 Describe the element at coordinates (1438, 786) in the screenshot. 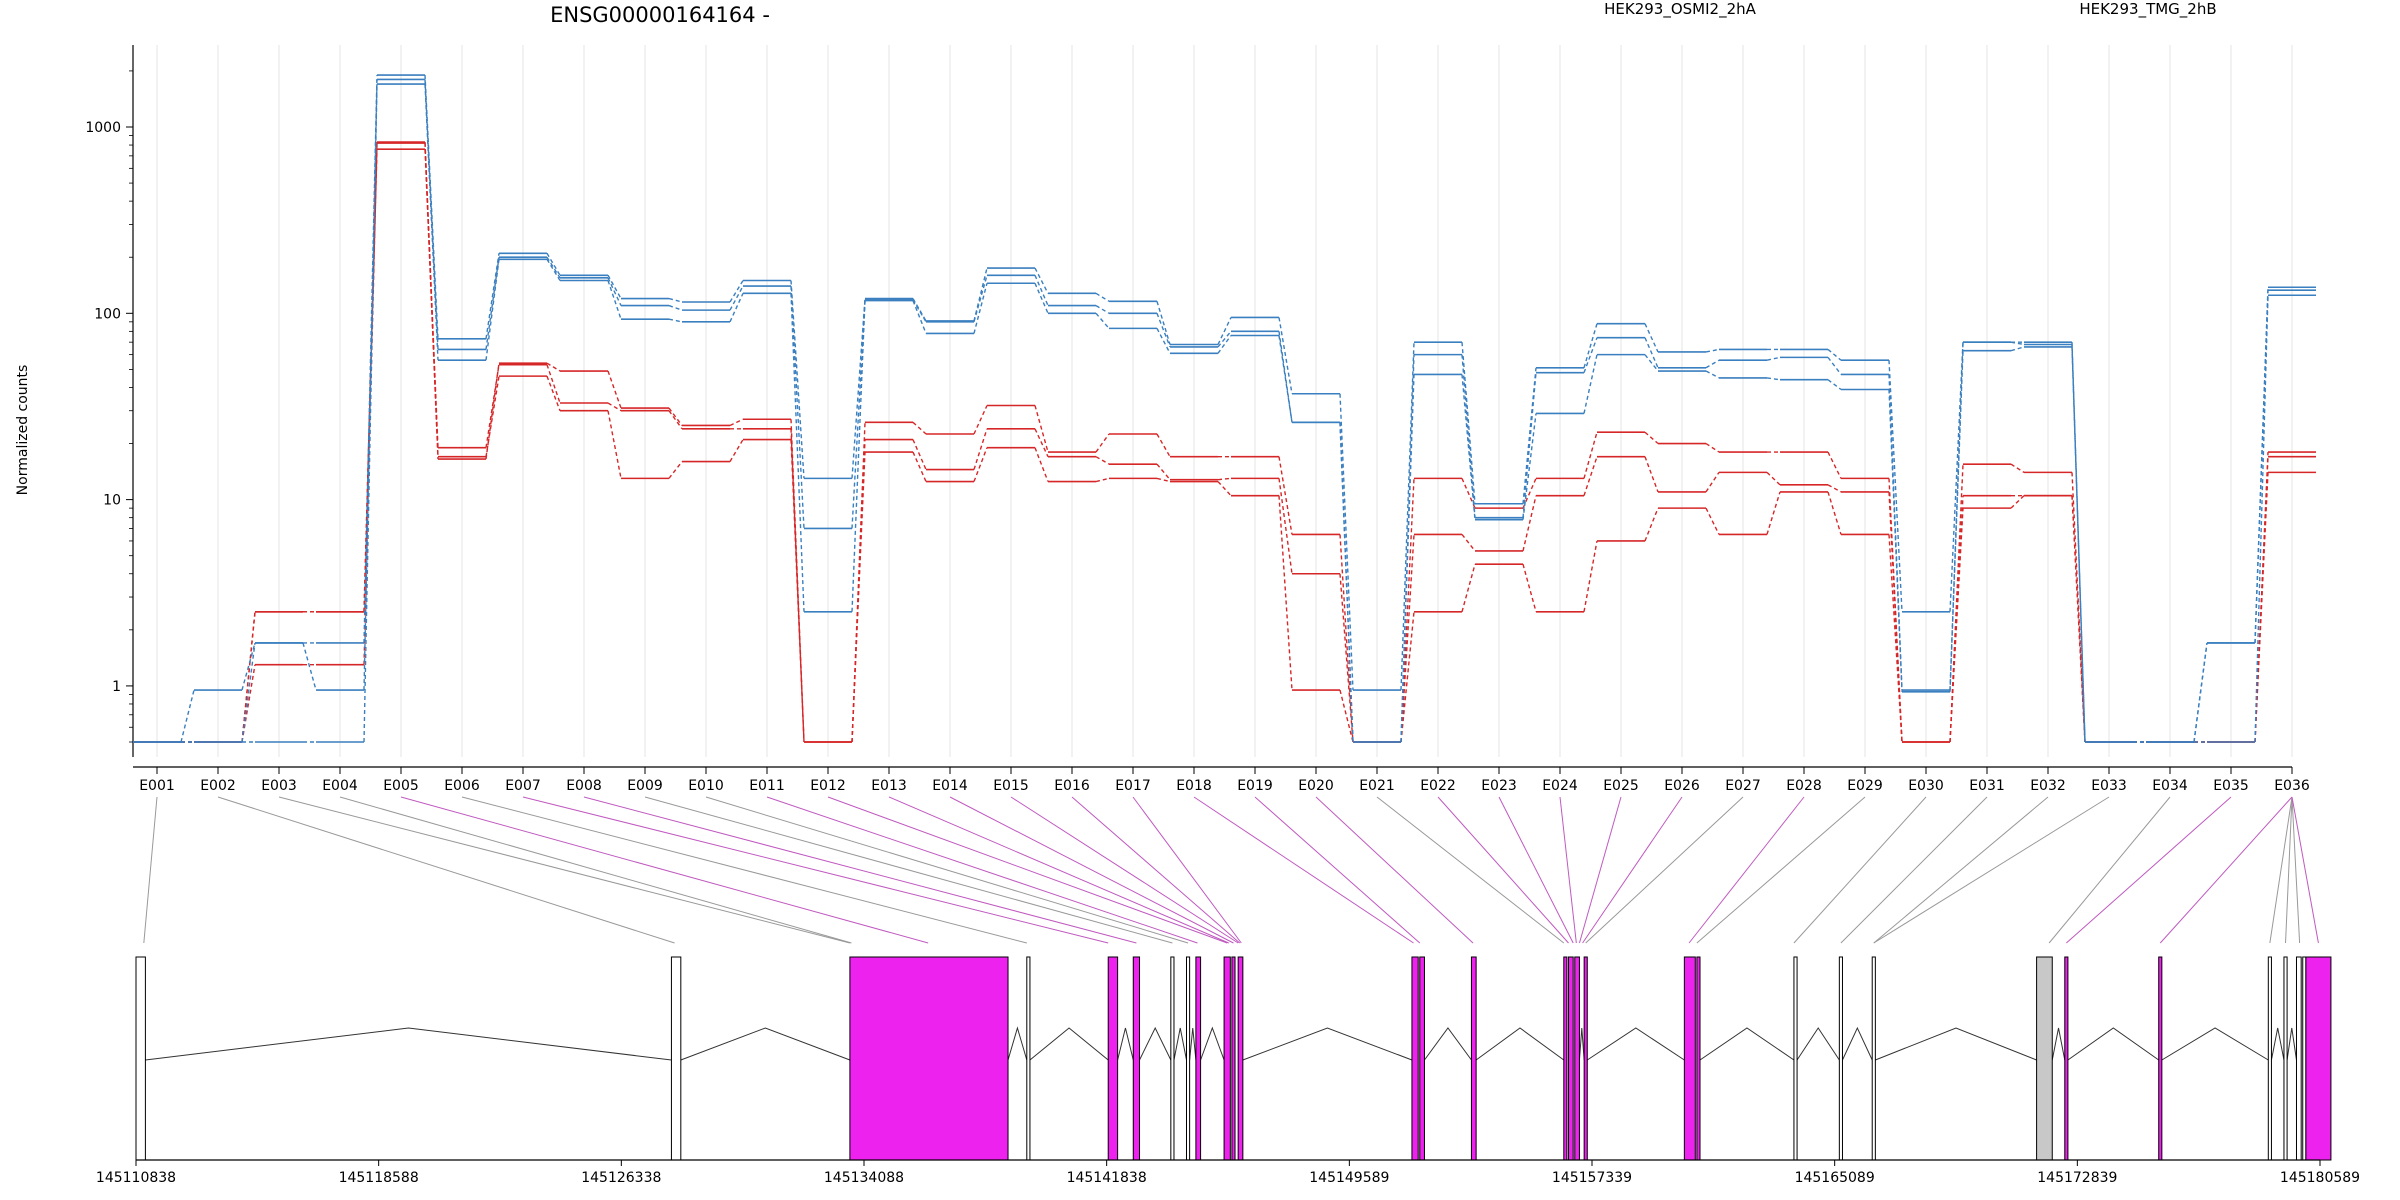

I see `x-tick-label-e022: E022` at that location.